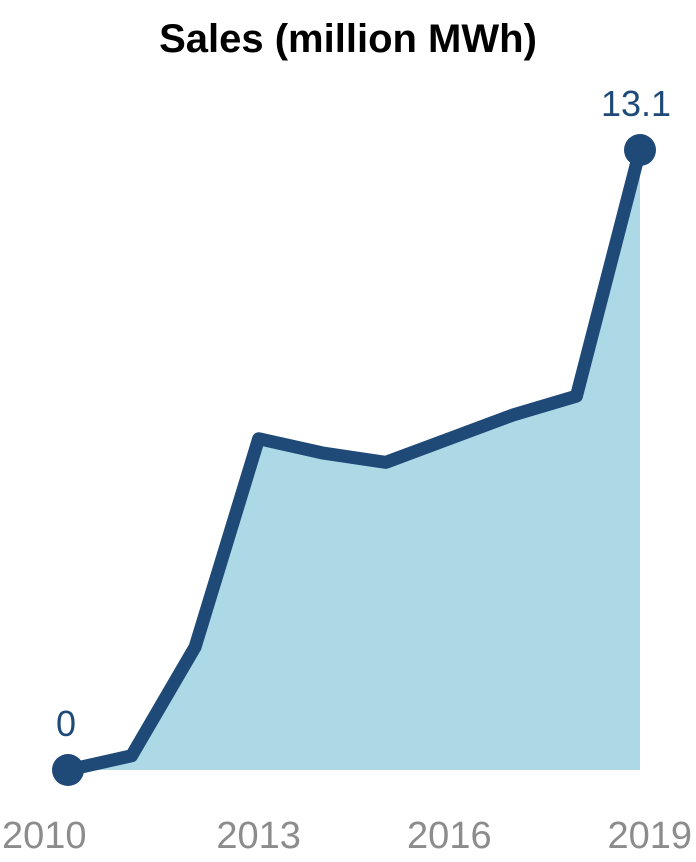  What do you see at coordinates (640, 150) in the screenshot?
I see `data-point-2019` at bounding box center [640, 150].